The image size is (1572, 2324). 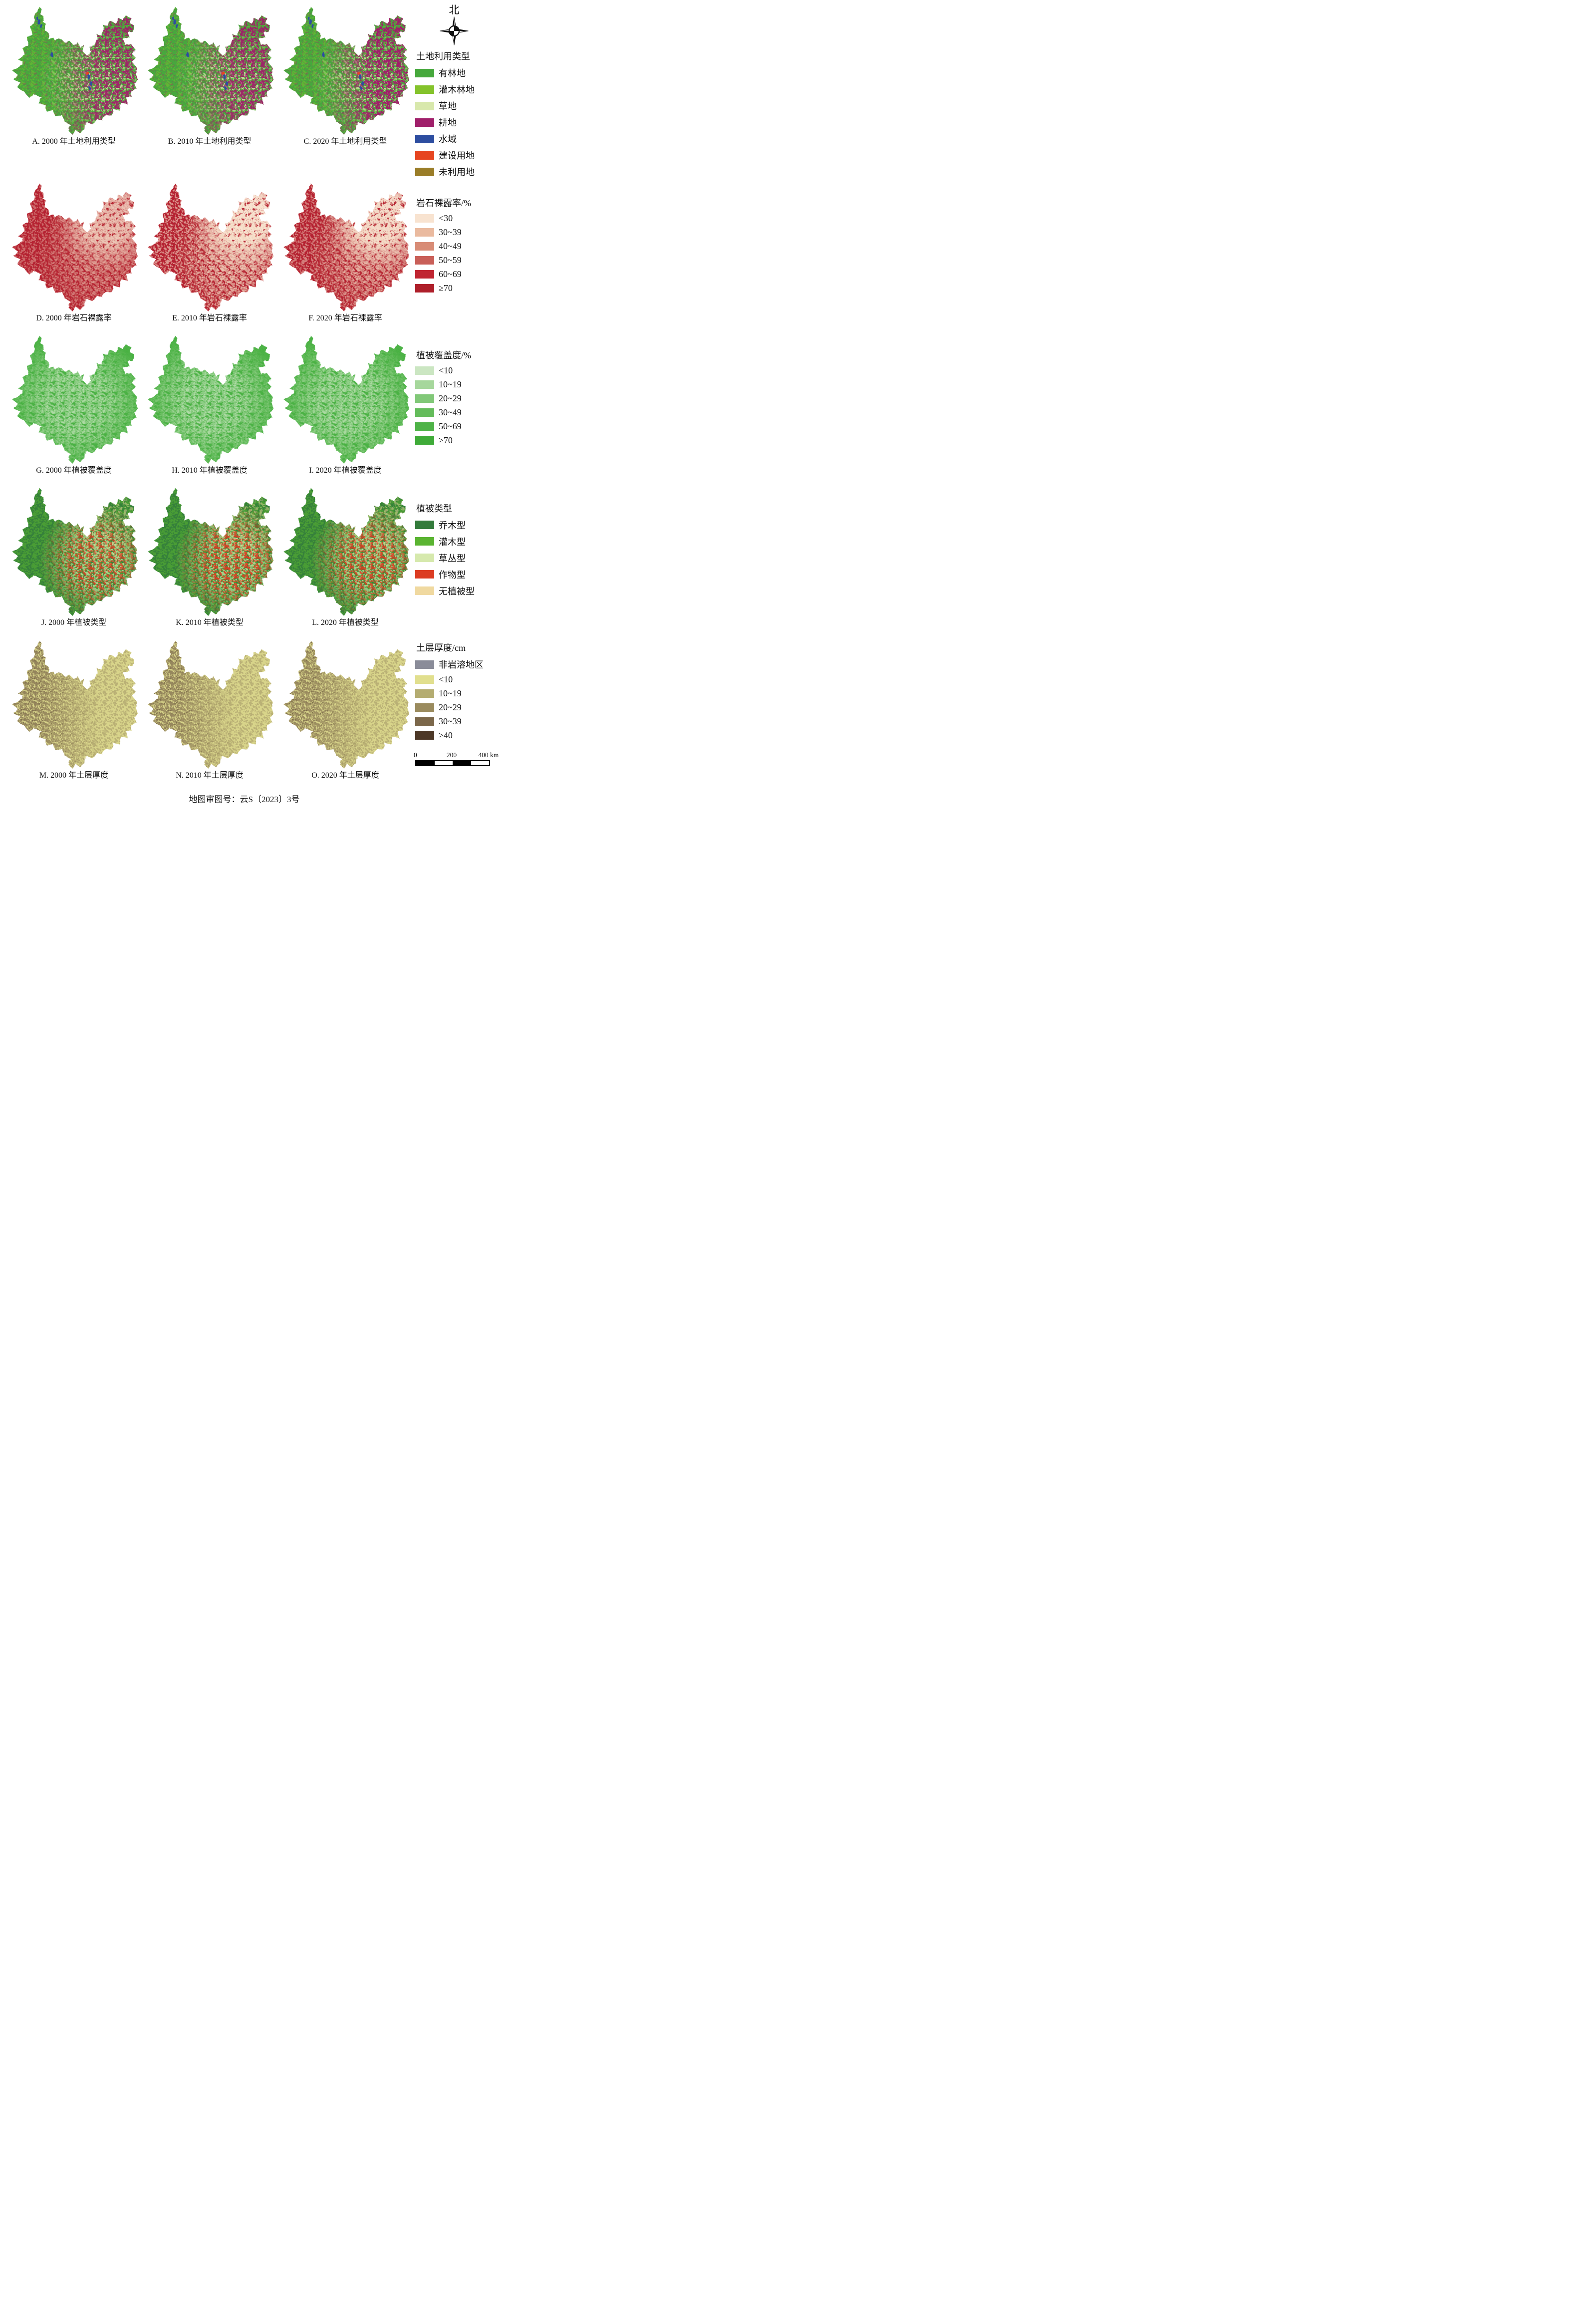 What do you see at coordinates (463, 274) in the screenshot?
I see `legend-item: 60~69` at bounding box center [463, 274].